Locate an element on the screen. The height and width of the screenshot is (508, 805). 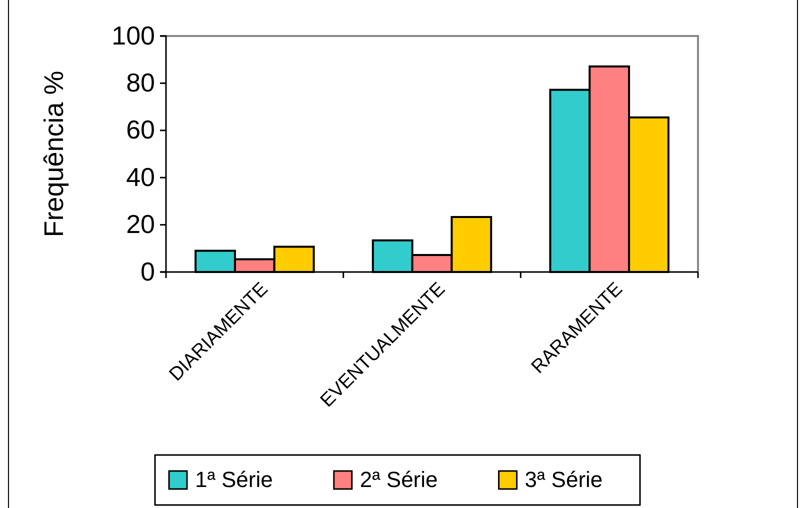
y-tick-label: 40 is located at coordinates (140, 177).